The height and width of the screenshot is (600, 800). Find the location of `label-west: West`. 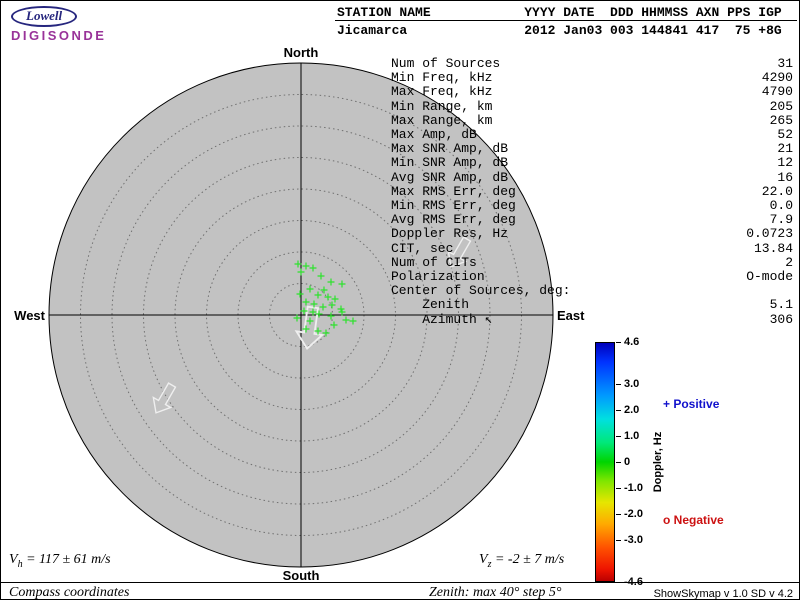

label-west: West is located at coordinates (29, 315).